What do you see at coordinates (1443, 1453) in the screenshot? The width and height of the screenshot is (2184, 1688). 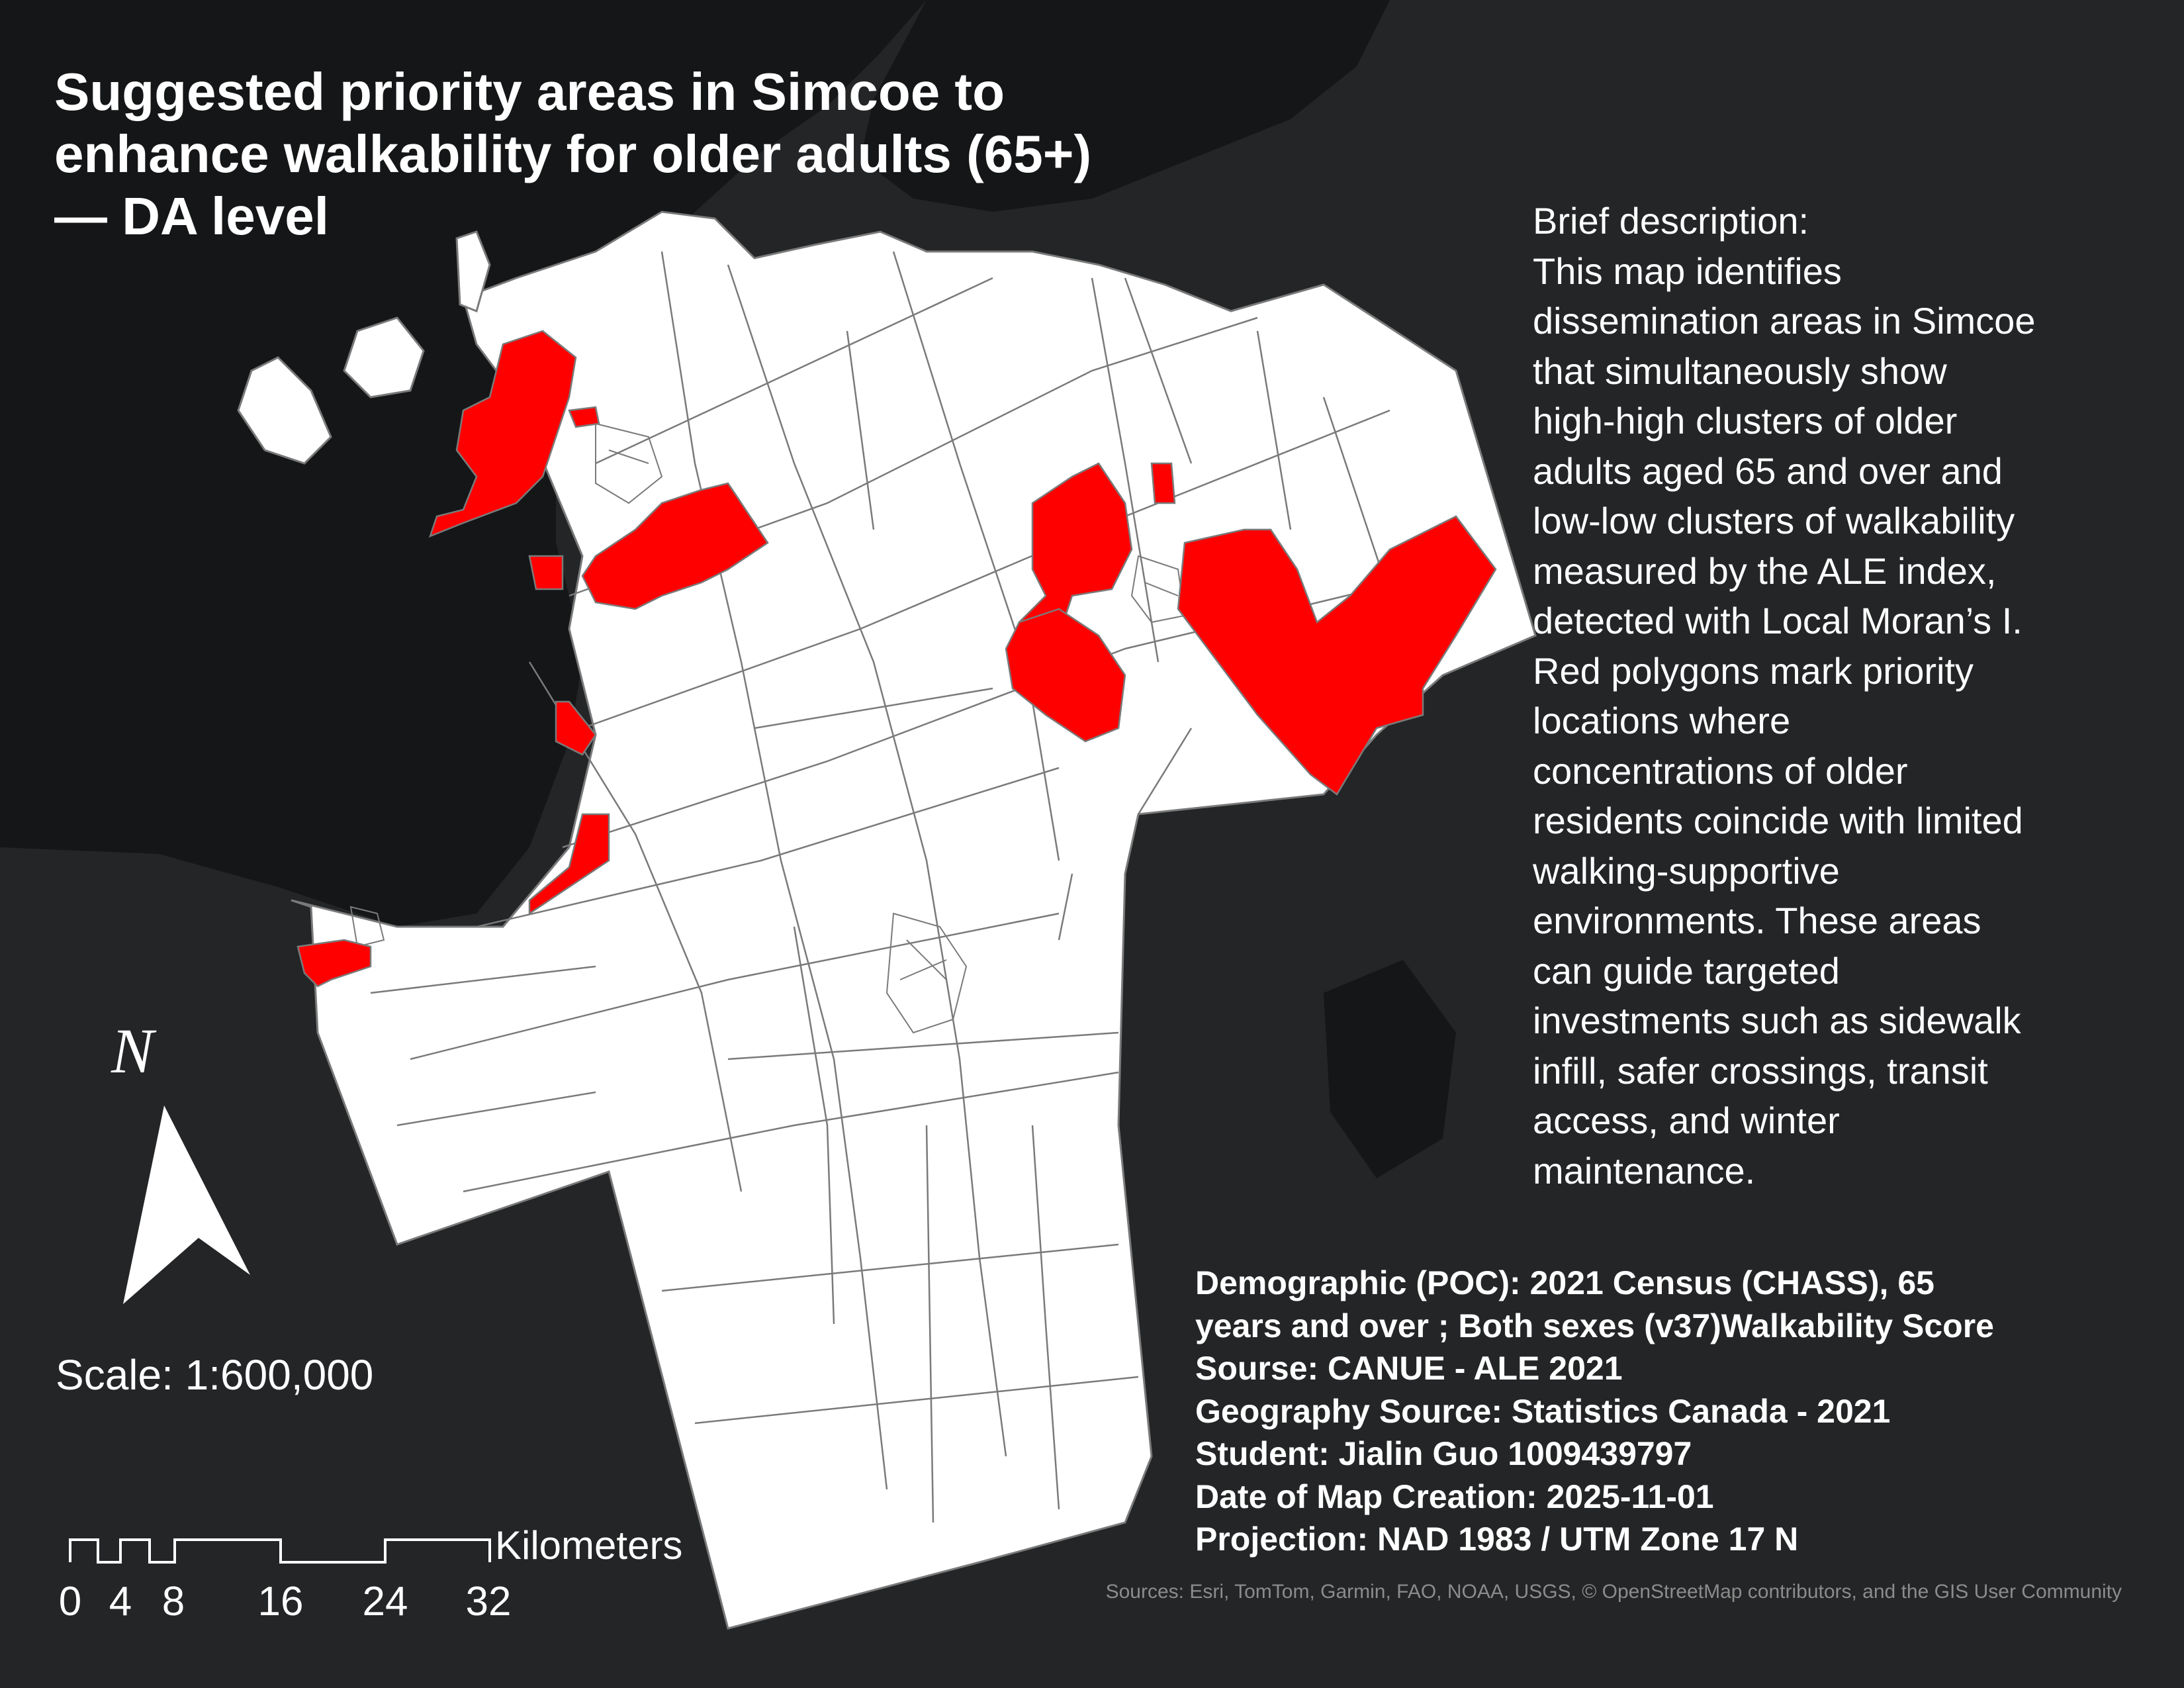 I see `metadata-student: Student: Jialin Guo 1009439797` at bounding box center [1443, 1453].